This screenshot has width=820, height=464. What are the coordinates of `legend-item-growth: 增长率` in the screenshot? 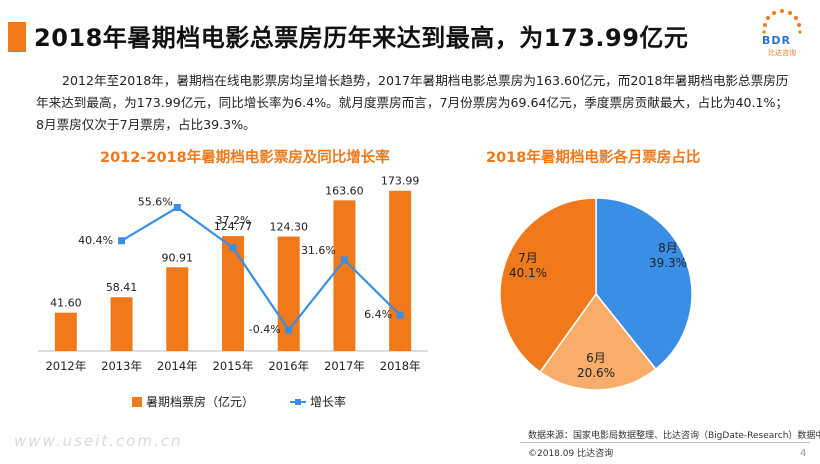 It's located at (318, 401).